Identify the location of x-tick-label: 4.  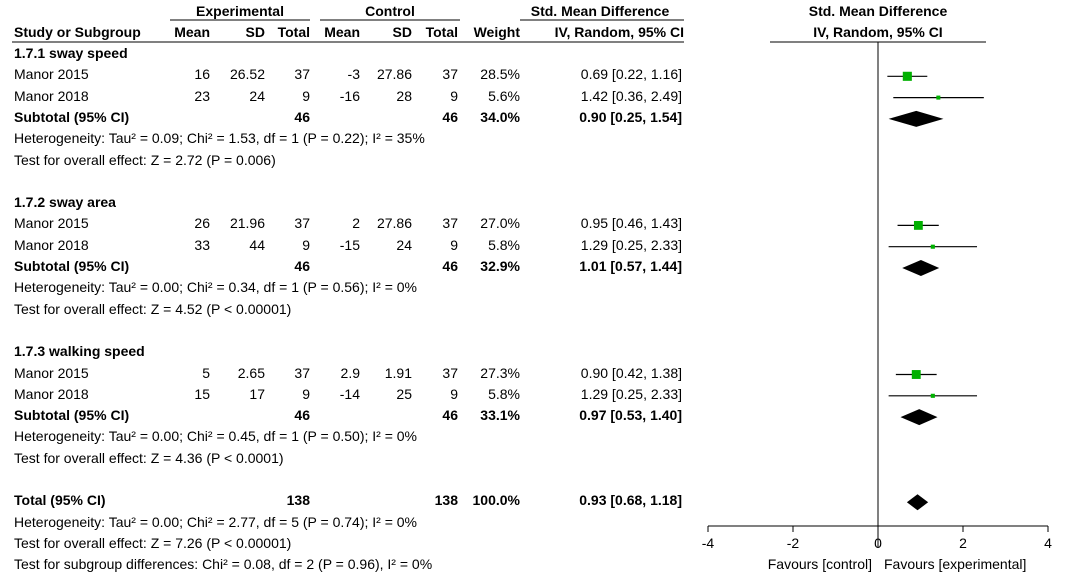
(1048, 543).